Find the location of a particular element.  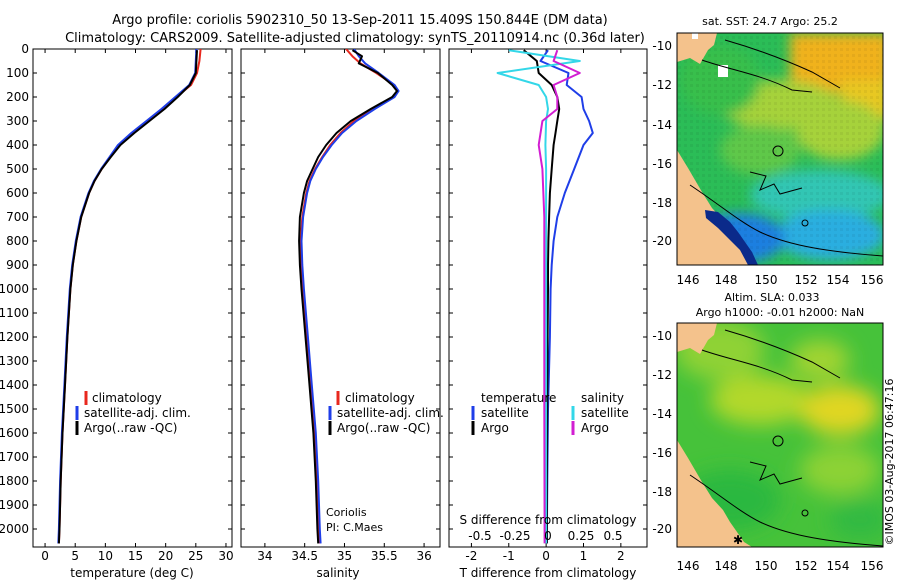

legend-s-argo-label: Argo is located at coordinates (595, 428).